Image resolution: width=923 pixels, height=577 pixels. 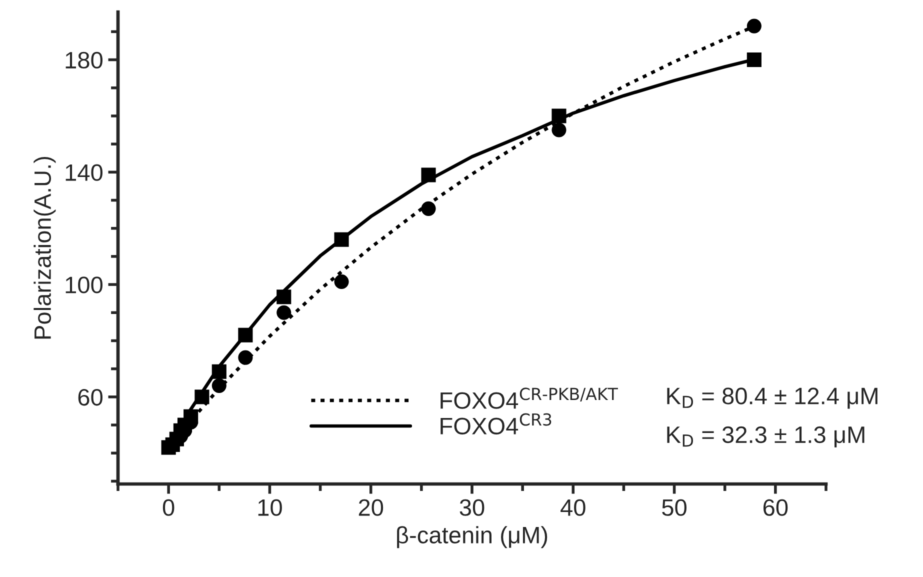 What do you see at coordinates (270, 507) in the screenshot?
I see `x-tick-label: 10` at bounding box center [270, 507].